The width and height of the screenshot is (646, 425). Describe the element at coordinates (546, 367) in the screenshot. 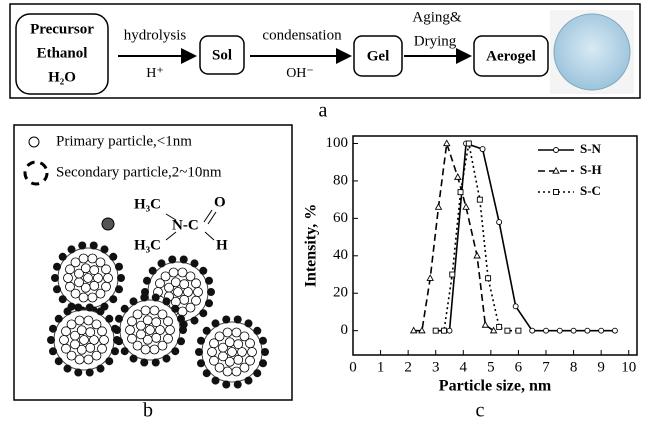

I see `x-tick-label: 7` at that location.